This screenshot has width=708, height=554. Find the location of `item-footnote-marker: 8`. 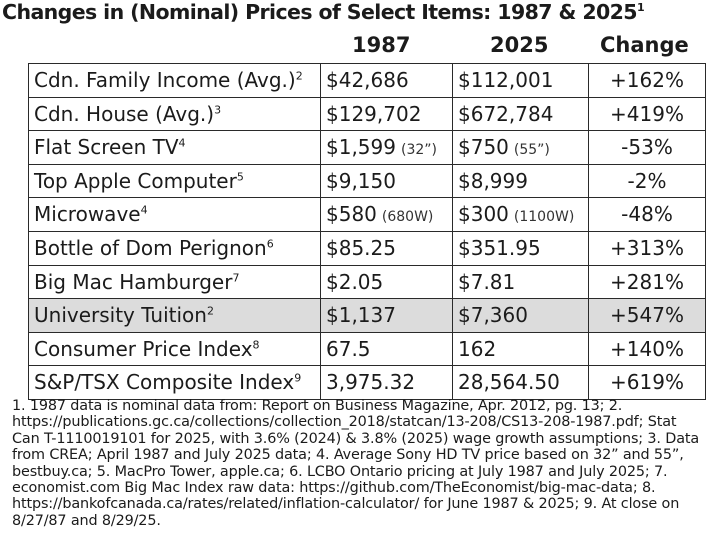

item-footnote-marker: 8 is located at coordinates (256, 345).